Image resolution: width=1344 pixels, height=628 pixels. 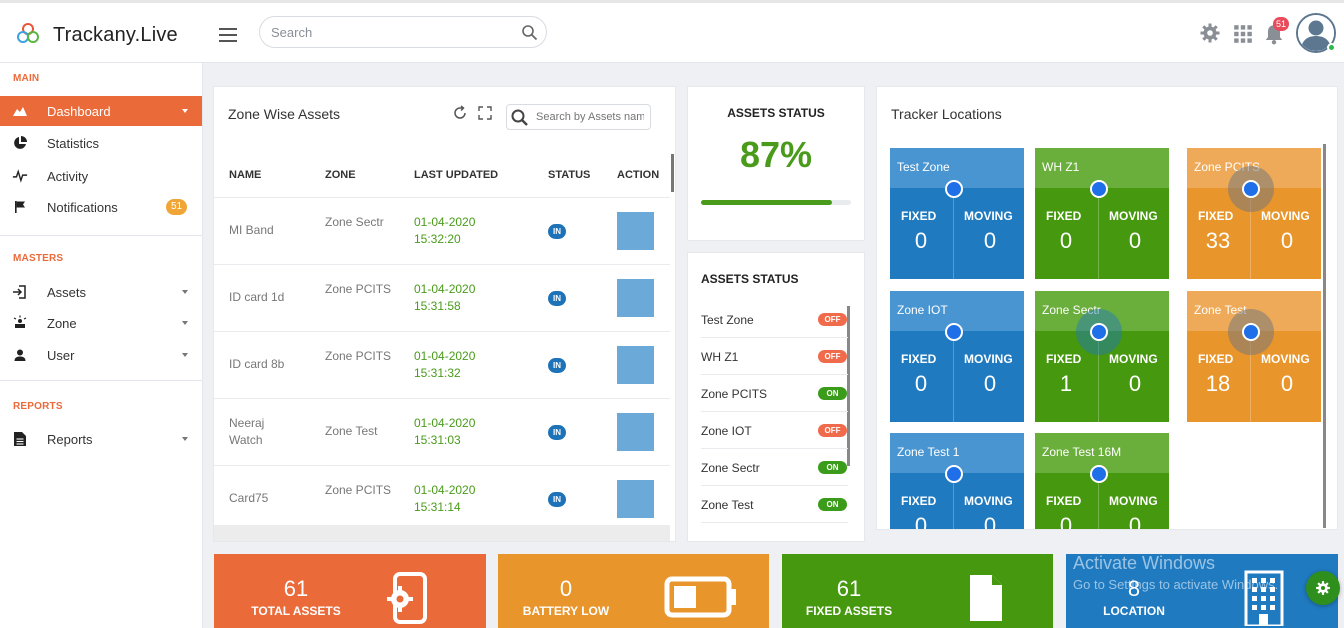 I want to click on tracker-tile: Zone IOT FIXED MOVING 0 0, so click(x=957, y=356).